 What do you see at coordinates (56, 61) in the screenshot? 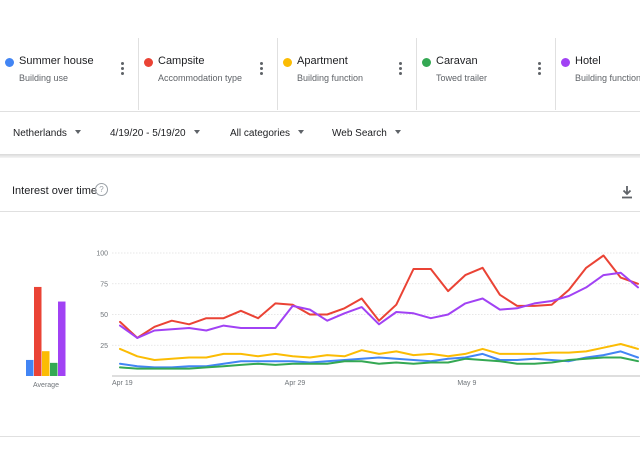
I see `term-name: Summer house` at bounding box center [56, 61].